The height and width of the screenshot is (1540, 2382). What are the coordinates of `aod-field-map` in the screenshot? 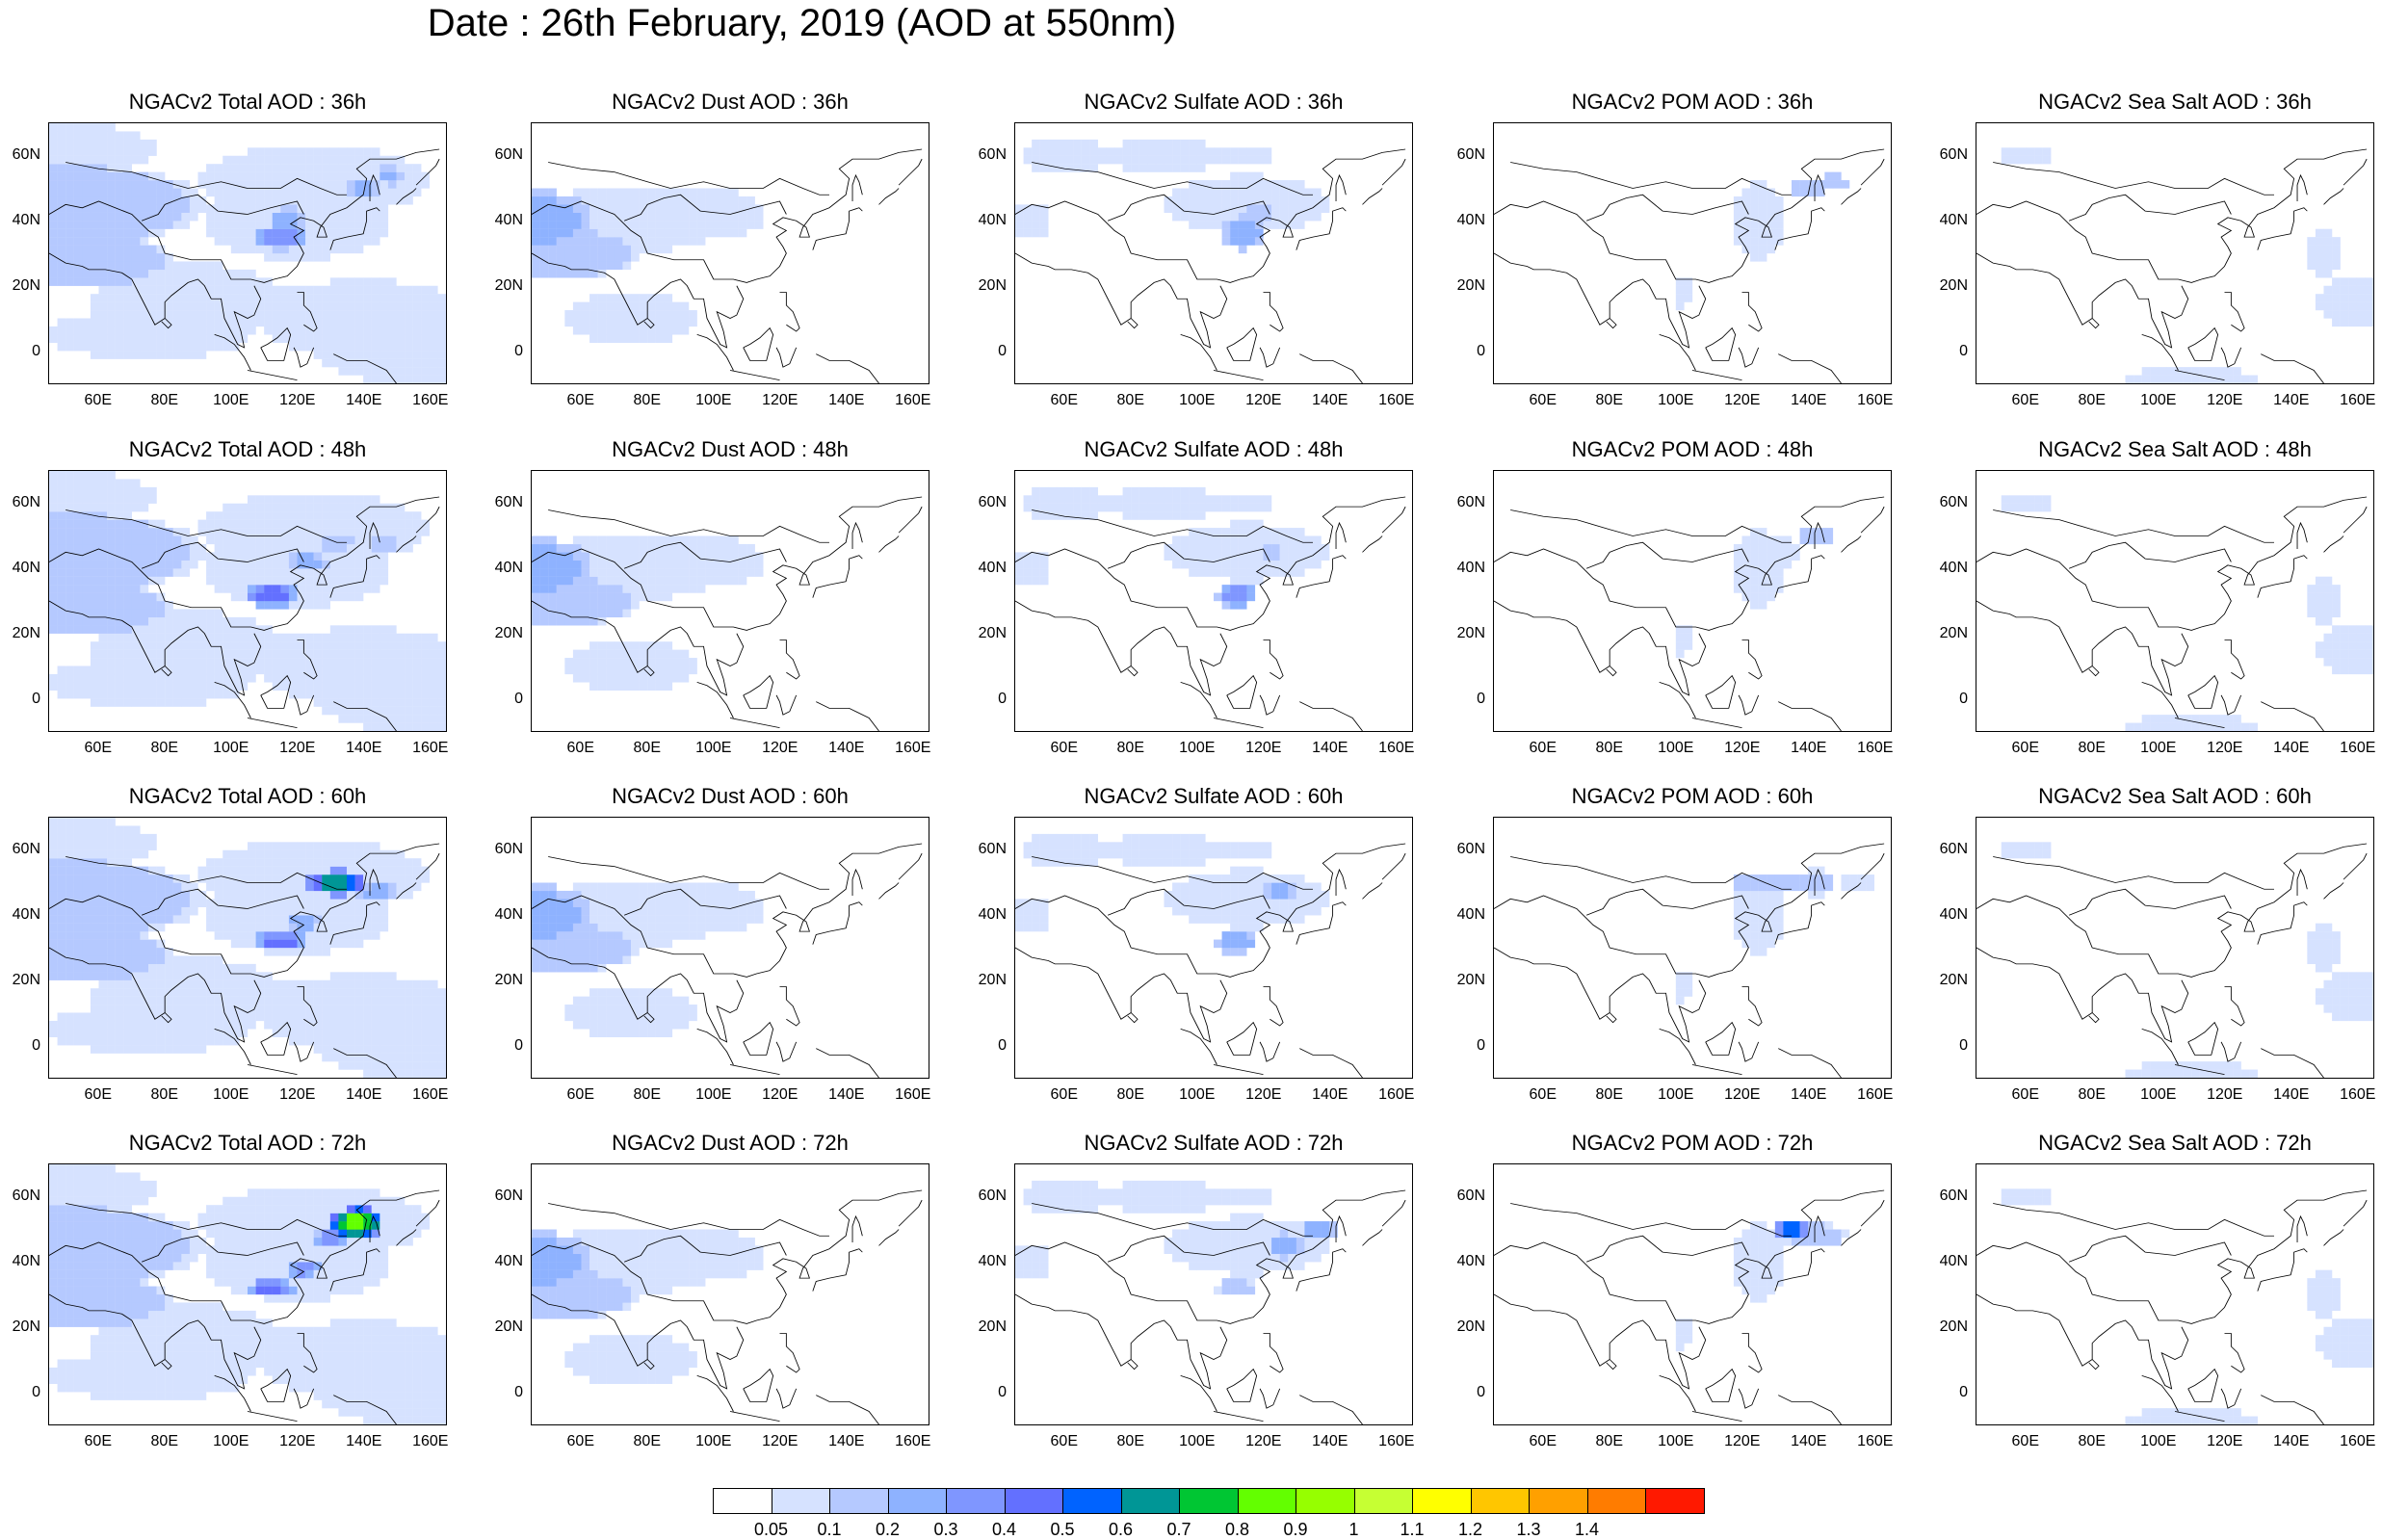 It's located at (2174, 601).